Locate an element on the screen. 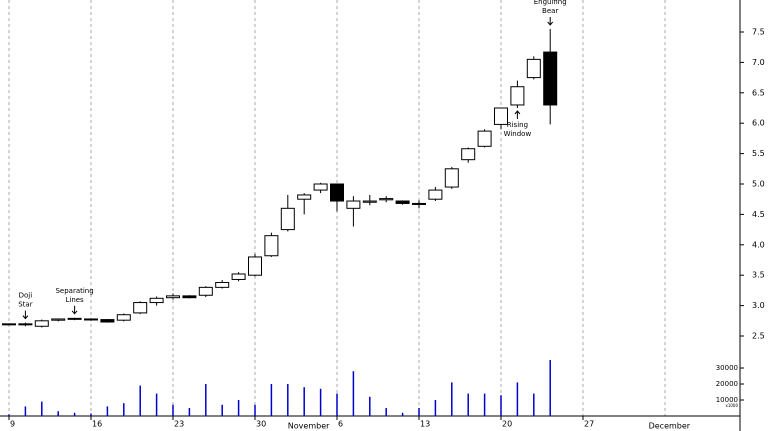  y-tick-label: 6.0 is located at coordinates (758, 123).